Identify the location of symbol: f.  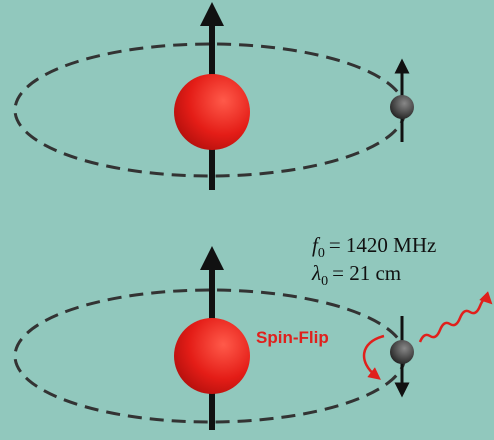
(316, 245).